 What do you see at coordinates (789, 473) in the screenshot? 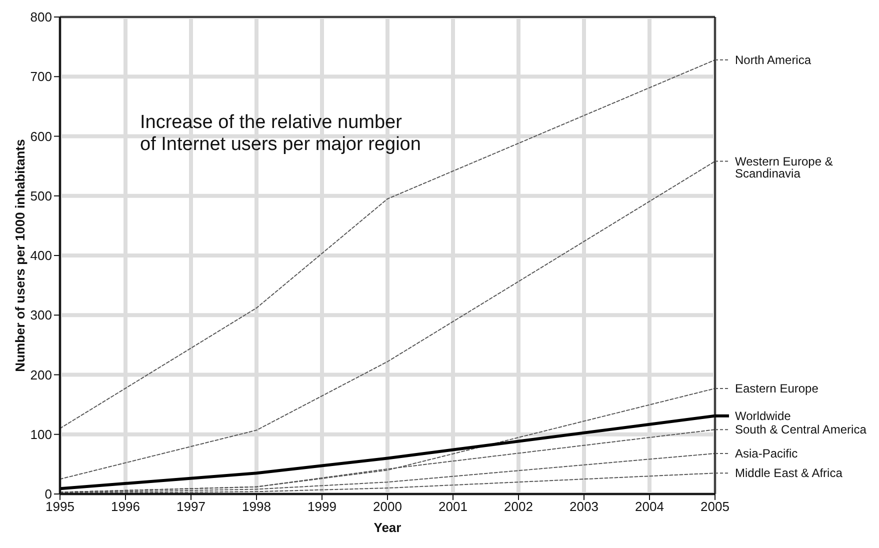
I see `legend-label: Middle East & Africa` at bounding box center [789, 473].